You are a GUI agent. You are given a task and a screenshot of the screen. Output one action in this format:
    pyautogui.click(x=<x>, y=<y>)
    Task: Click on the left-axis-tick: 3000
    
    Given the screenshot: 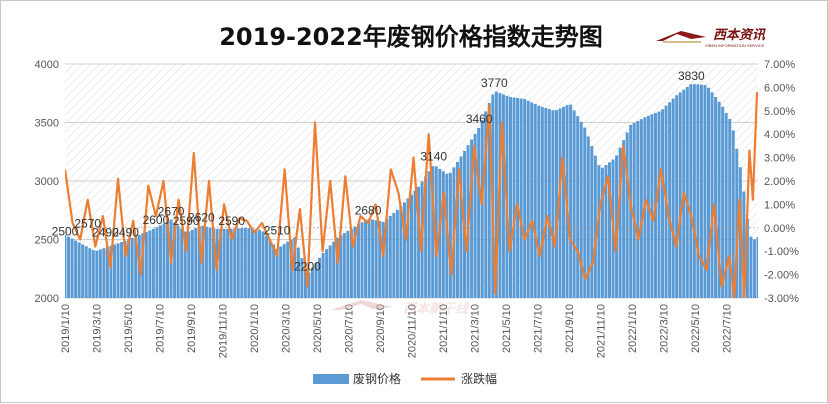 What is the action you would take?
    pyautogui.click(x=47, y=182)
    